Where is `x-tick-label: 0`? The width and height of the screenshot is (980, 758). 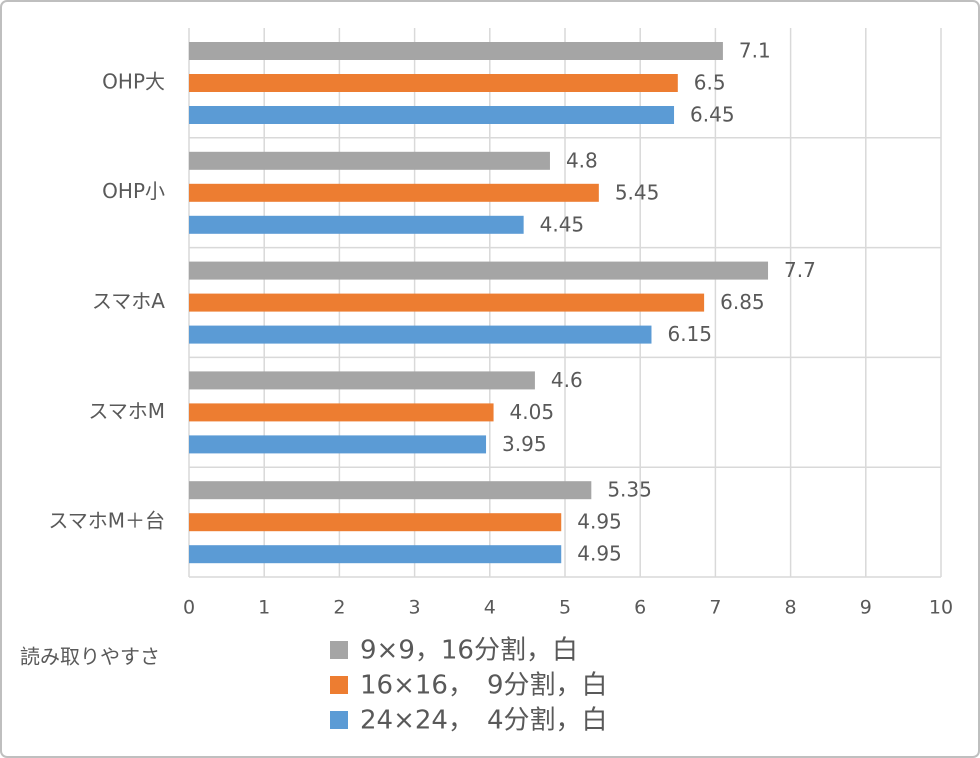 x-tick-label: 0 is located at coordinates (189, 608).